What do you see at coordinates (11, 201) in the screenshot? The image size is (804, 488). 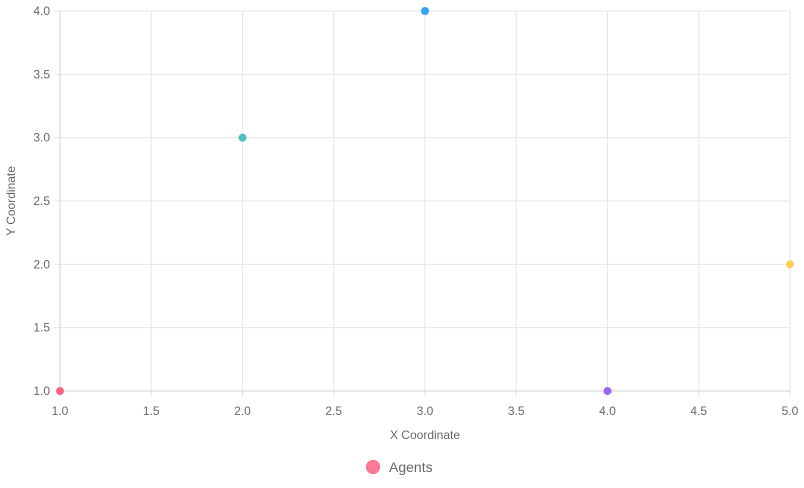 I see `y-axis-title: Y Coordinate` at bounding box center [11, 201].